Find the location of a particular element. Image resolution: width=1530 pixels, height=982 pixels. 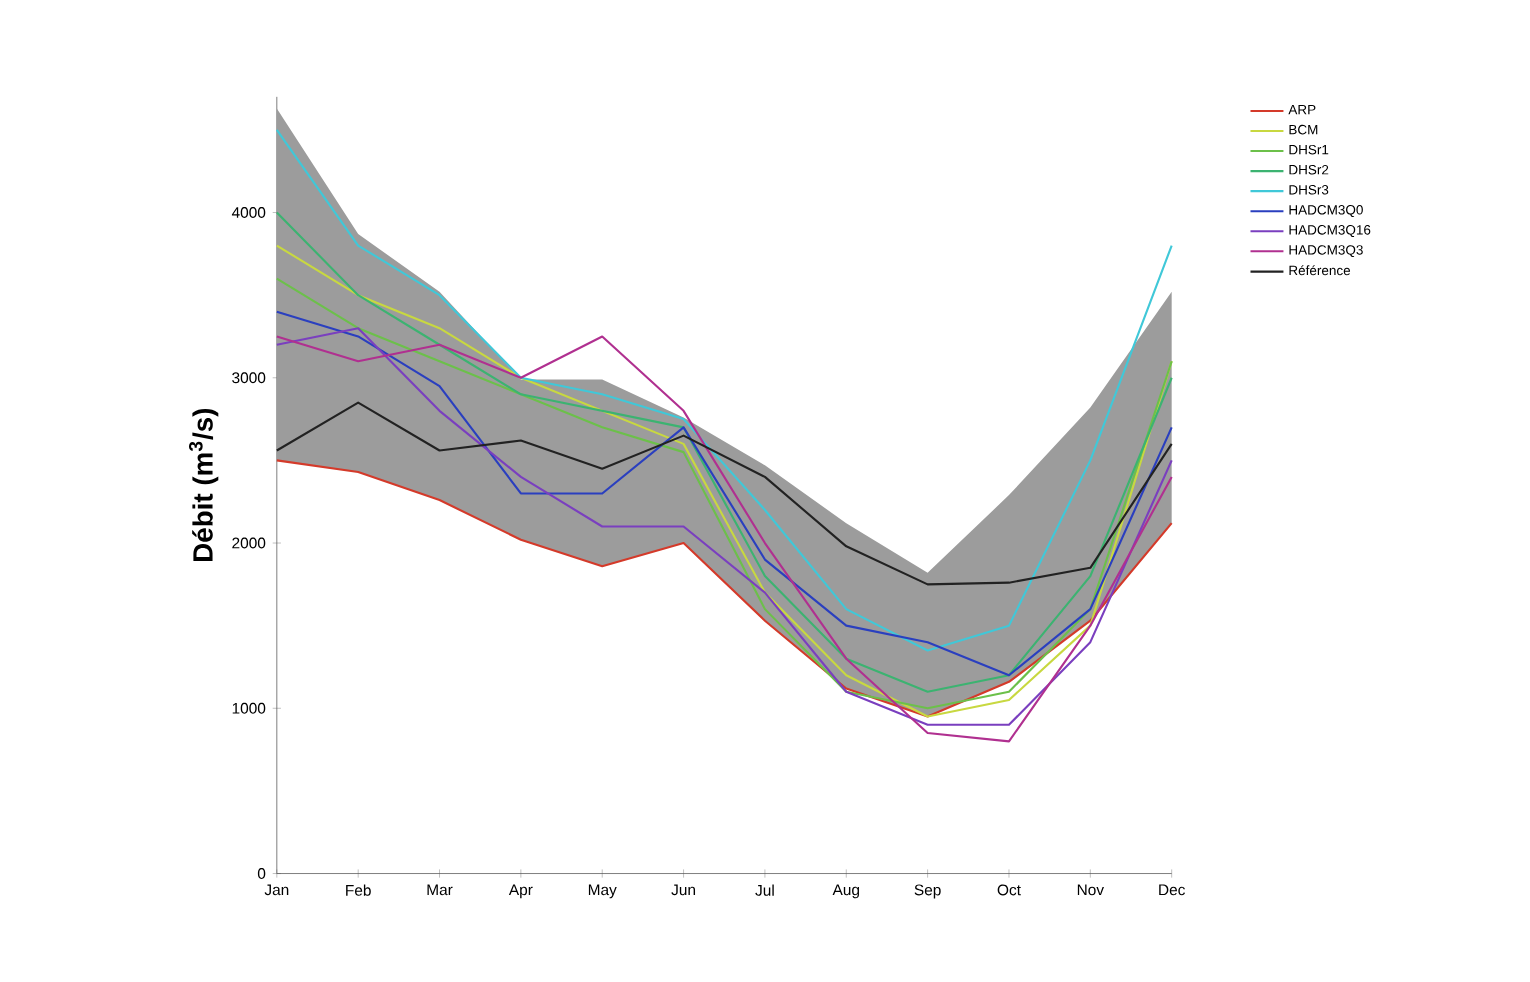

y-axis-title: Débit (m$^{3}$/s) is located at coordinates (203, 484).